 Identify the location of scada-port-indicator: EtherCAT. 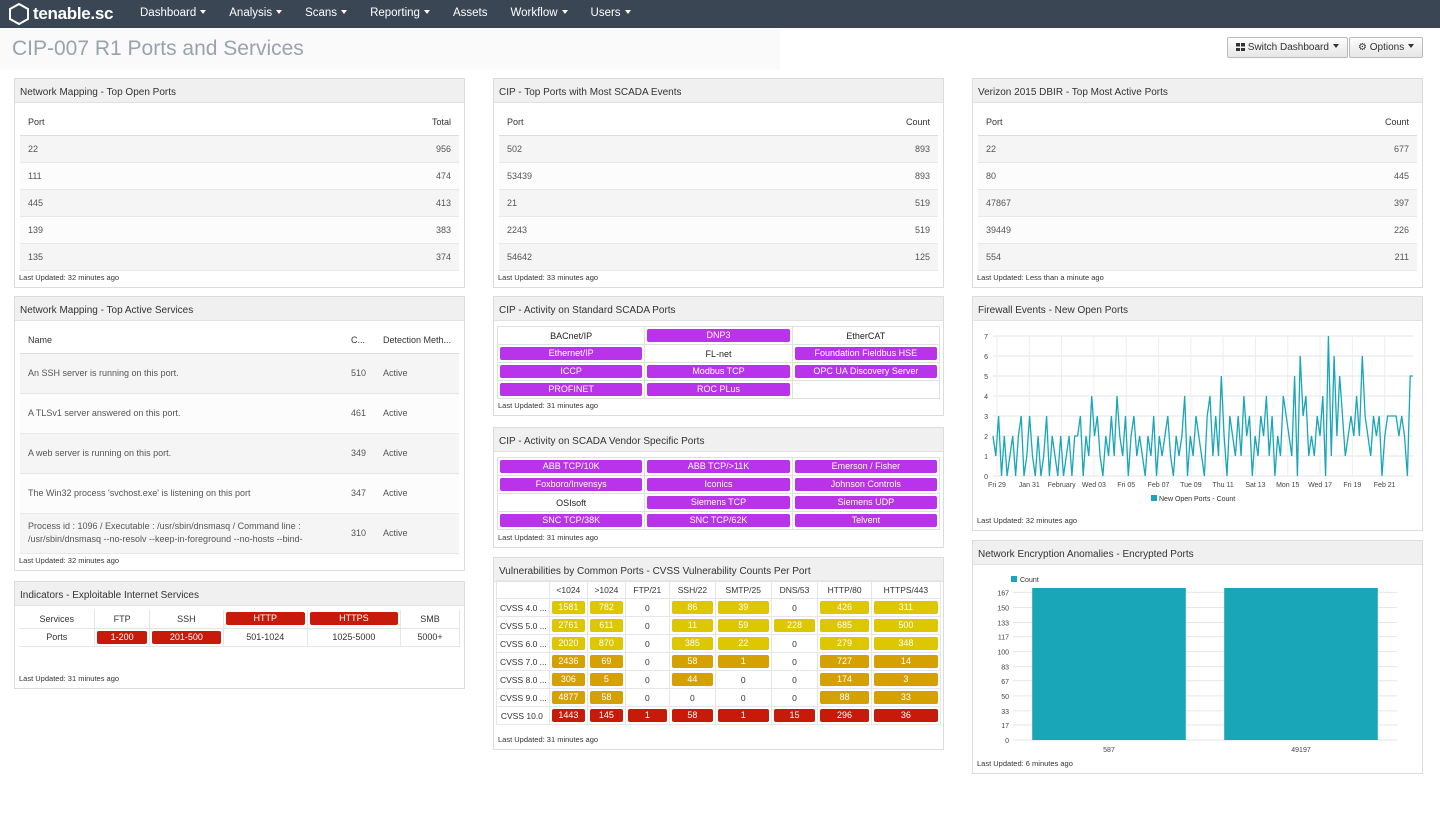
(866, 335).